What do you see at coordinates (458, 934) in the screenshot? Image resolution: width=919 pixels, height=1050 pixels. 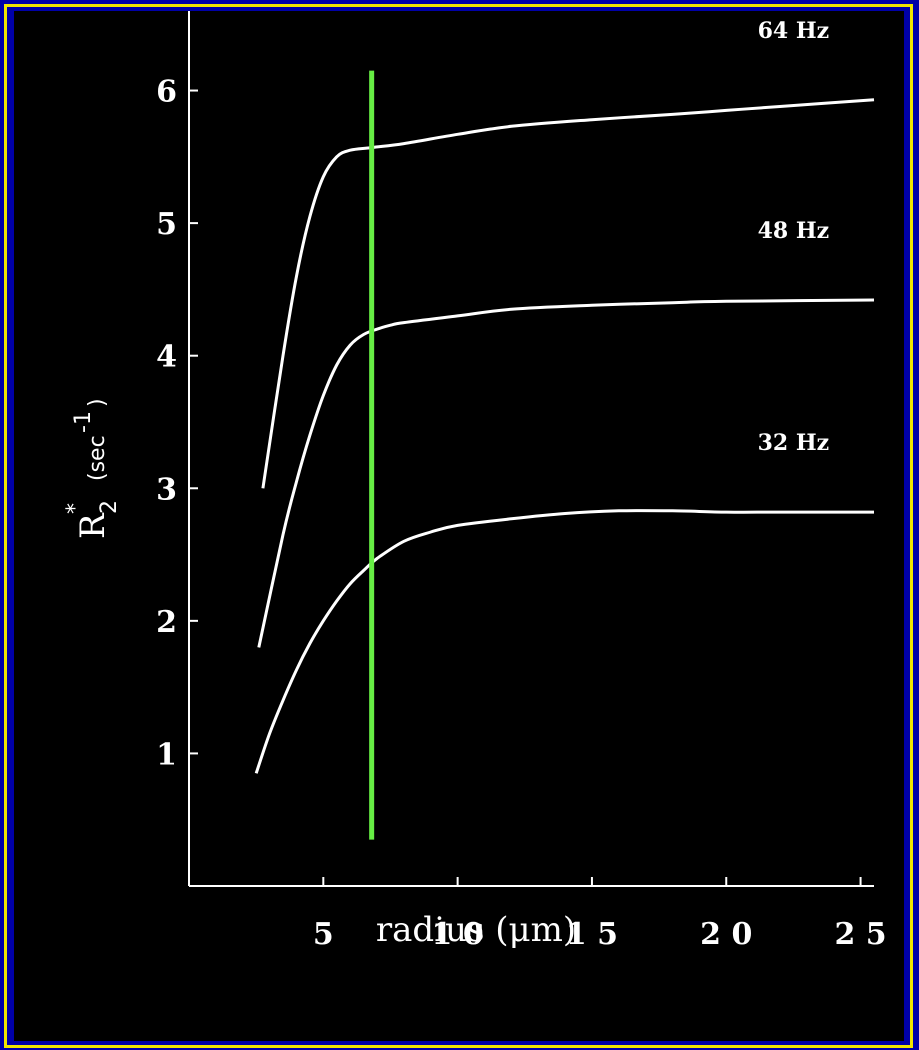 I see `x-tick-label: 1 0` at bounding box center [458, 934].